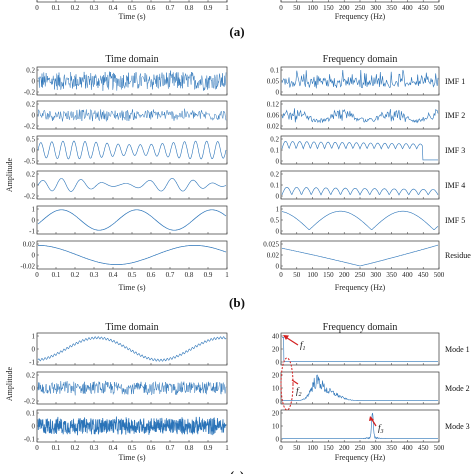 The height and width of the screenshot is (474, 474). Describe the element at coordinates (132, 80) in the screenshot. I see `panel-b-imf1-time` at that location.